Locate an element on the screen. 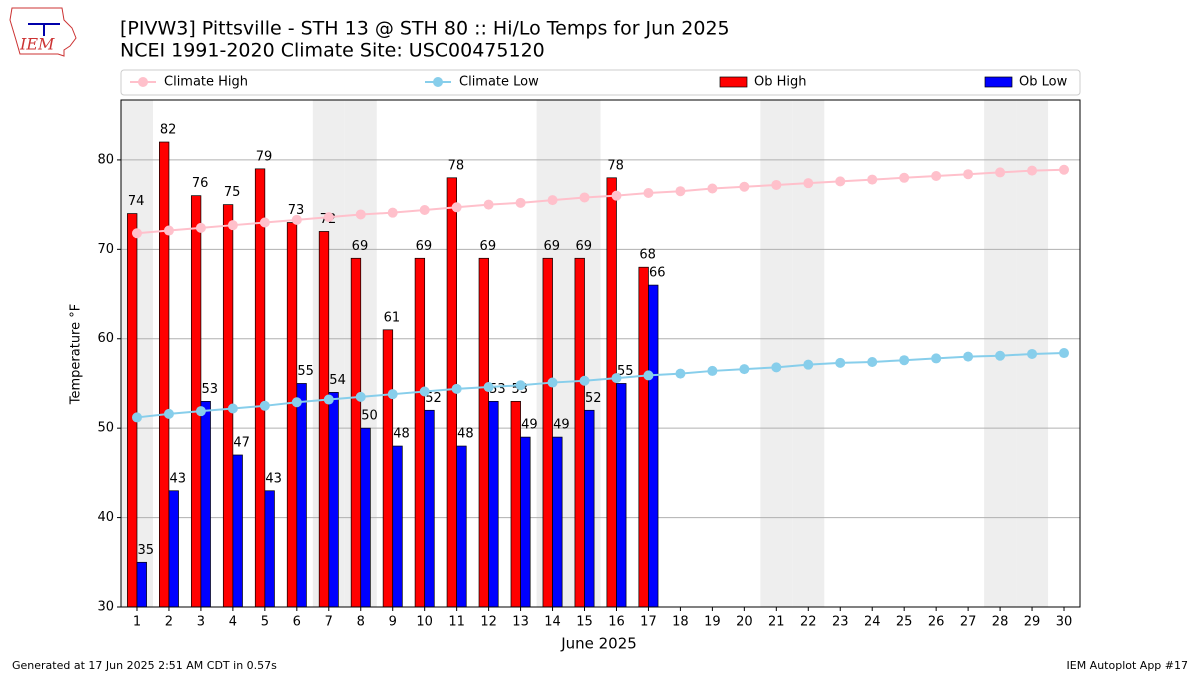 This screenshot has height=675, width=1200. data-label: 52 is located at coordinates (593, 398).